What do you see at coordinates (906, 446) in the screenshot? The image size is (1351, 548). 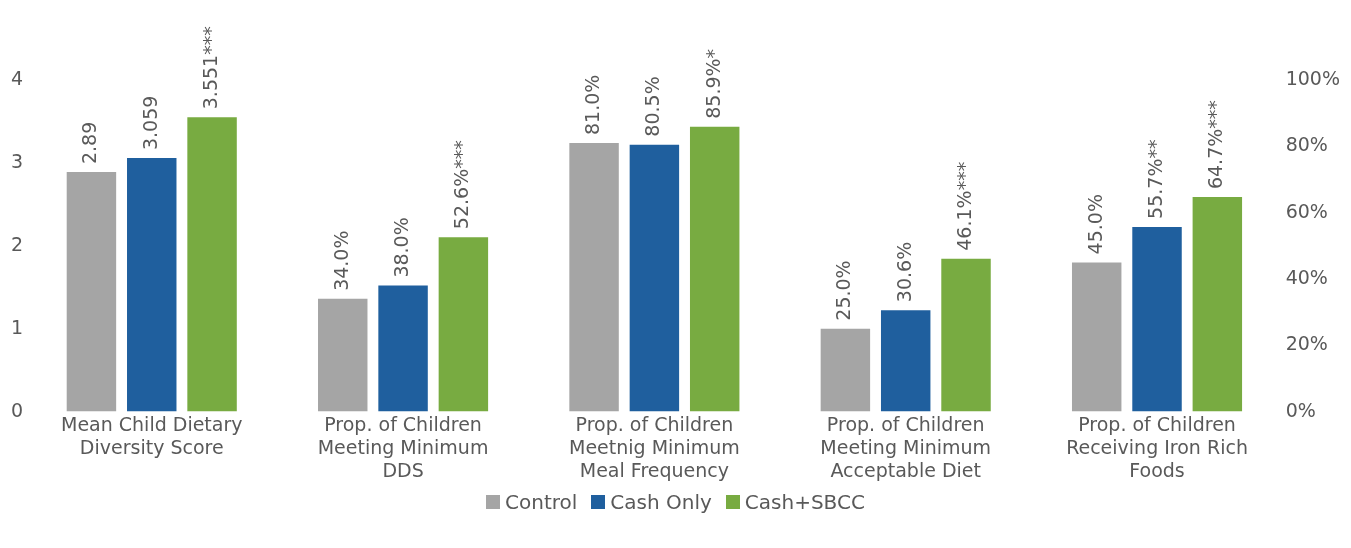 I see `x-tick-label: Prop. of Children Meeting Minimum Acceptable Diet` at bounding box center [906, 446].